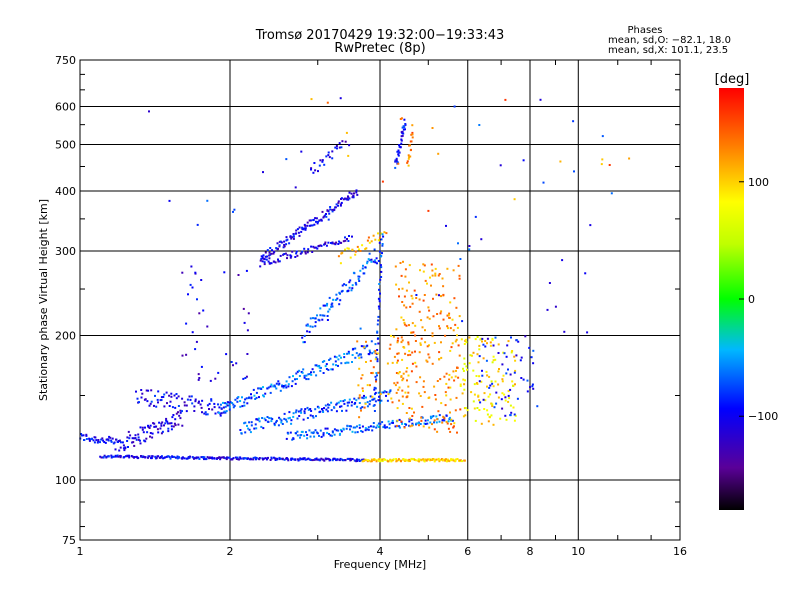  What do you see at coordinates (530, 551) in the screenshot?
I see `x-tick-label: 8` at bounding box center [530, 551].